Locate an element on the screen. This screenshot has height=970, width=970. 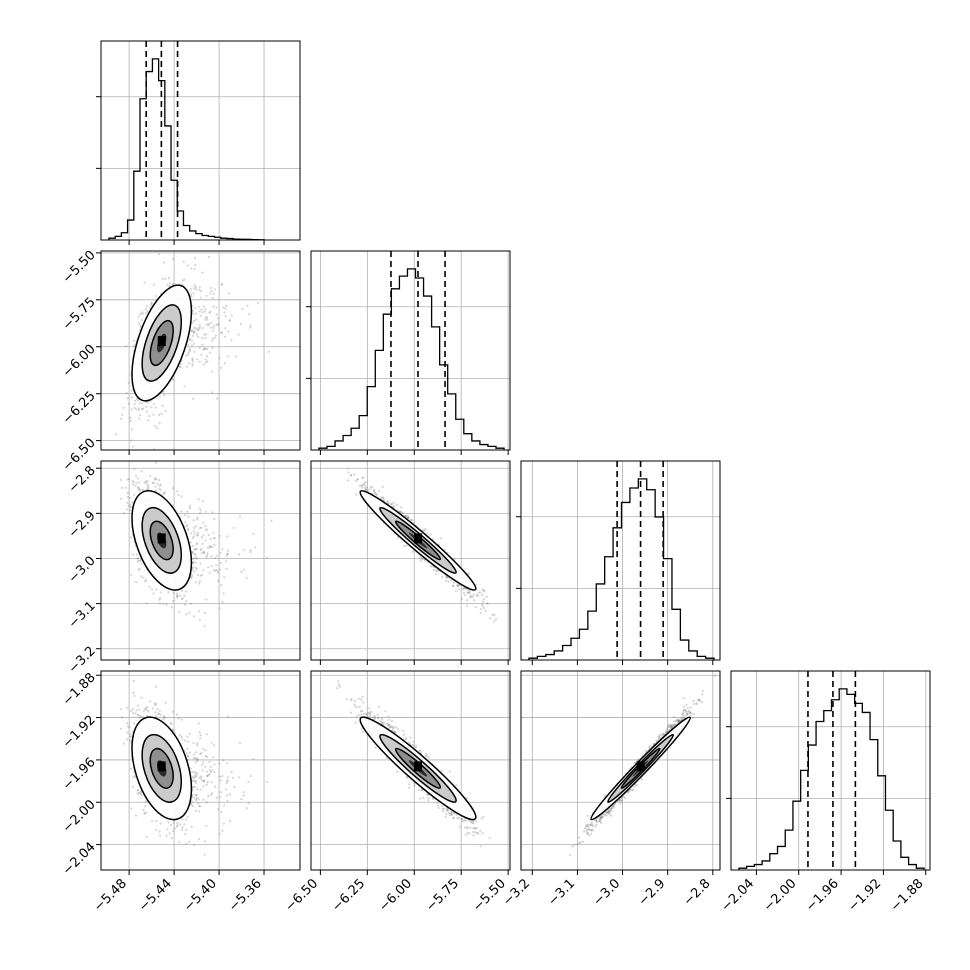
panel-2-0: −3.2−3.1−3.0−2.9−2.8 is located at coordinates (183, 568).